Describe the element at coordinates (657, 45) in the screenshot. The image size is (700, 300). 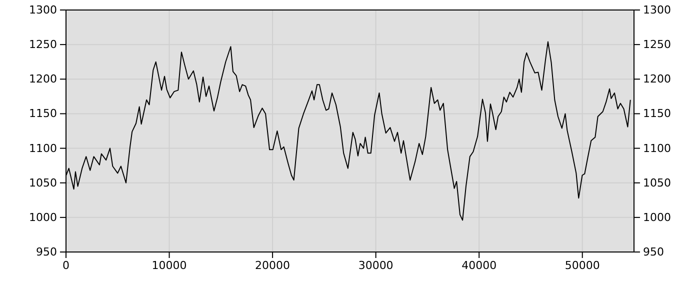
I see `y2-tick-label: 1250` at that location.